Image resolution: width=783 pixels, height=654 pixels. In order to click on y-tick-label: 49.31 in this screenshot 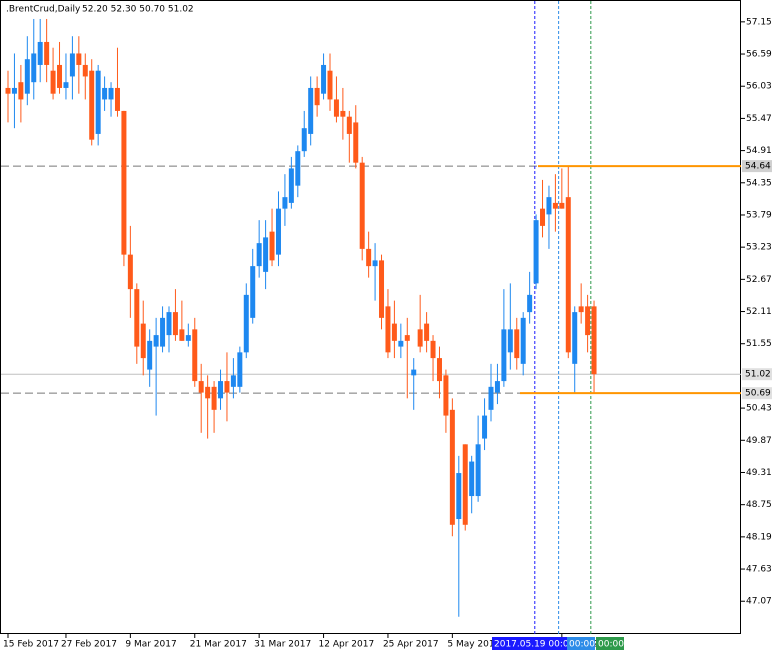, I will do `click(759, 473)`.